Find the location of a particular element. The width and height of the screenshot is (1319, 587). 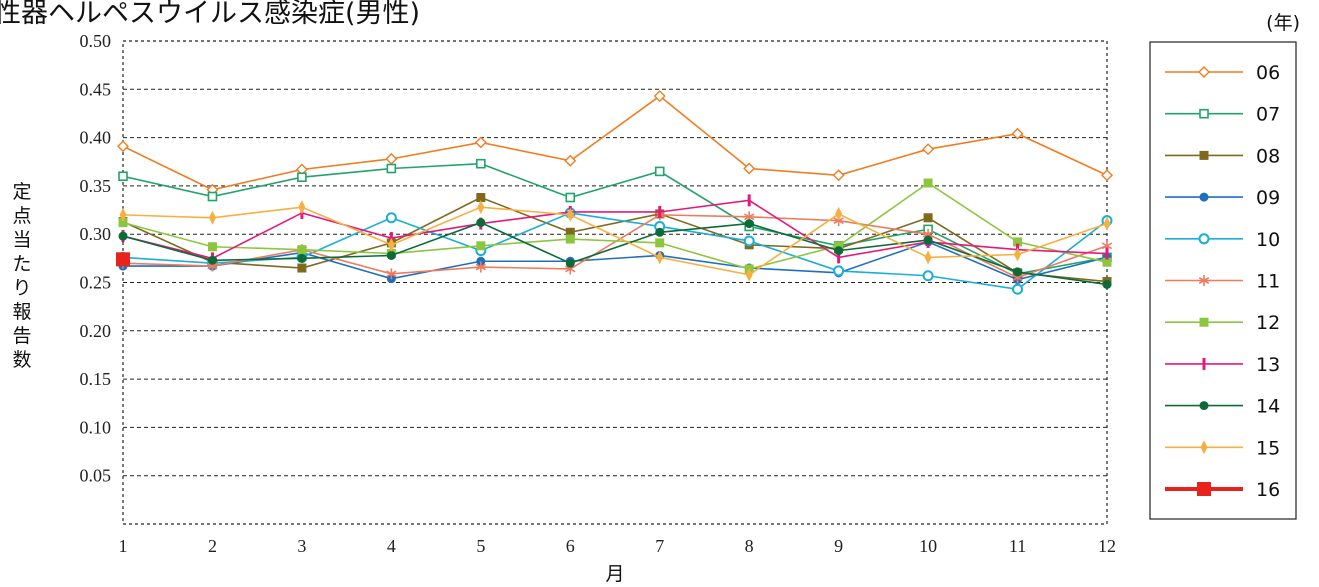

y-tick-label: 0.05 is located at coordinates (96, 476).